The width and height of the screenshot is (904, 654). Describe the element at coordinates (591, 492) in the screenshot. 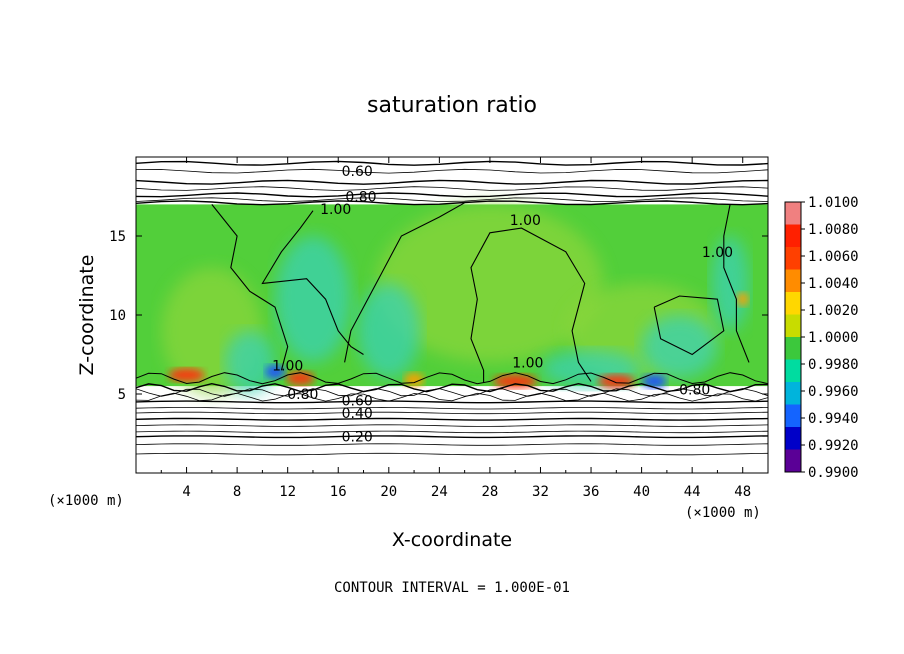

I see `x-tick-label: 36` at that location.